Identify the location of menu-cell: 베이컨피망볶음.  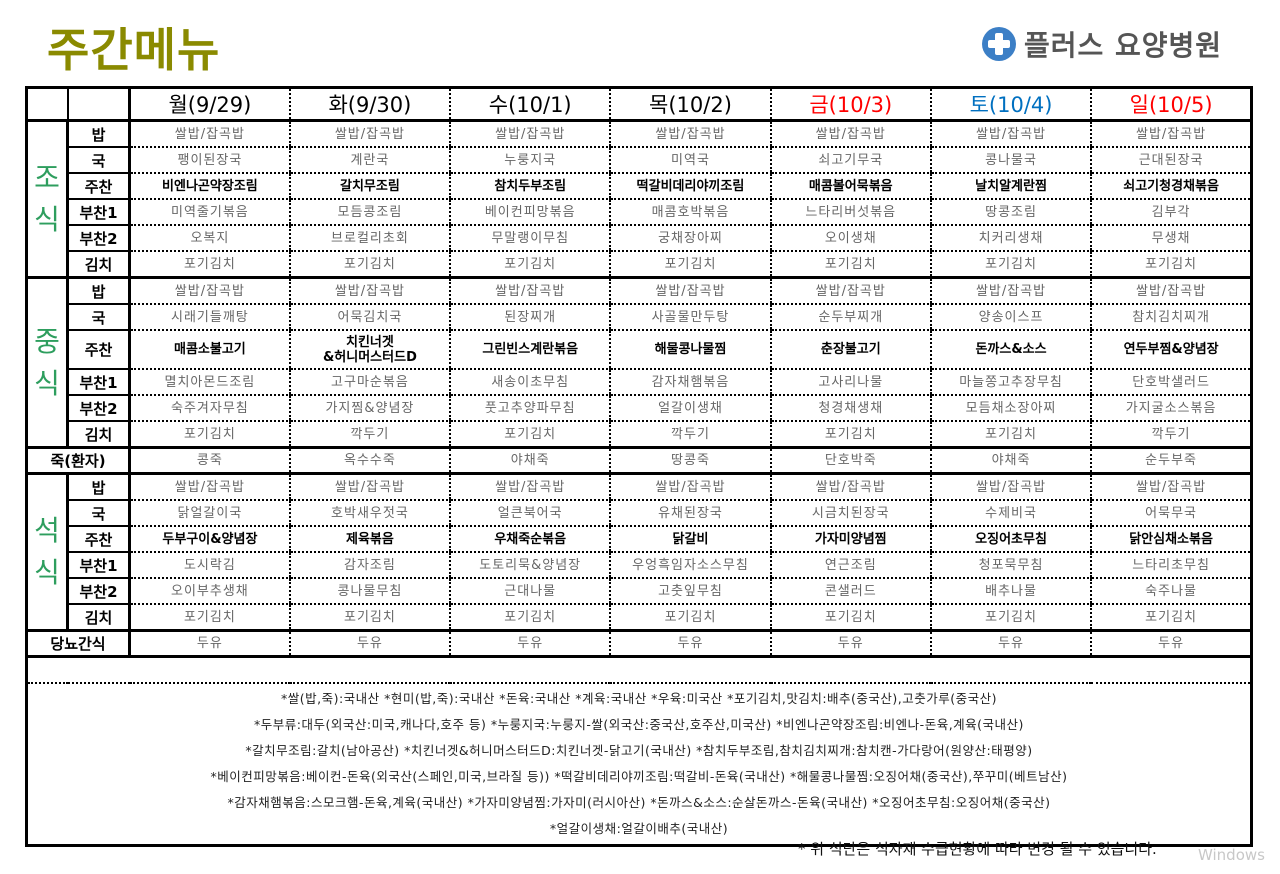
(530, 212).